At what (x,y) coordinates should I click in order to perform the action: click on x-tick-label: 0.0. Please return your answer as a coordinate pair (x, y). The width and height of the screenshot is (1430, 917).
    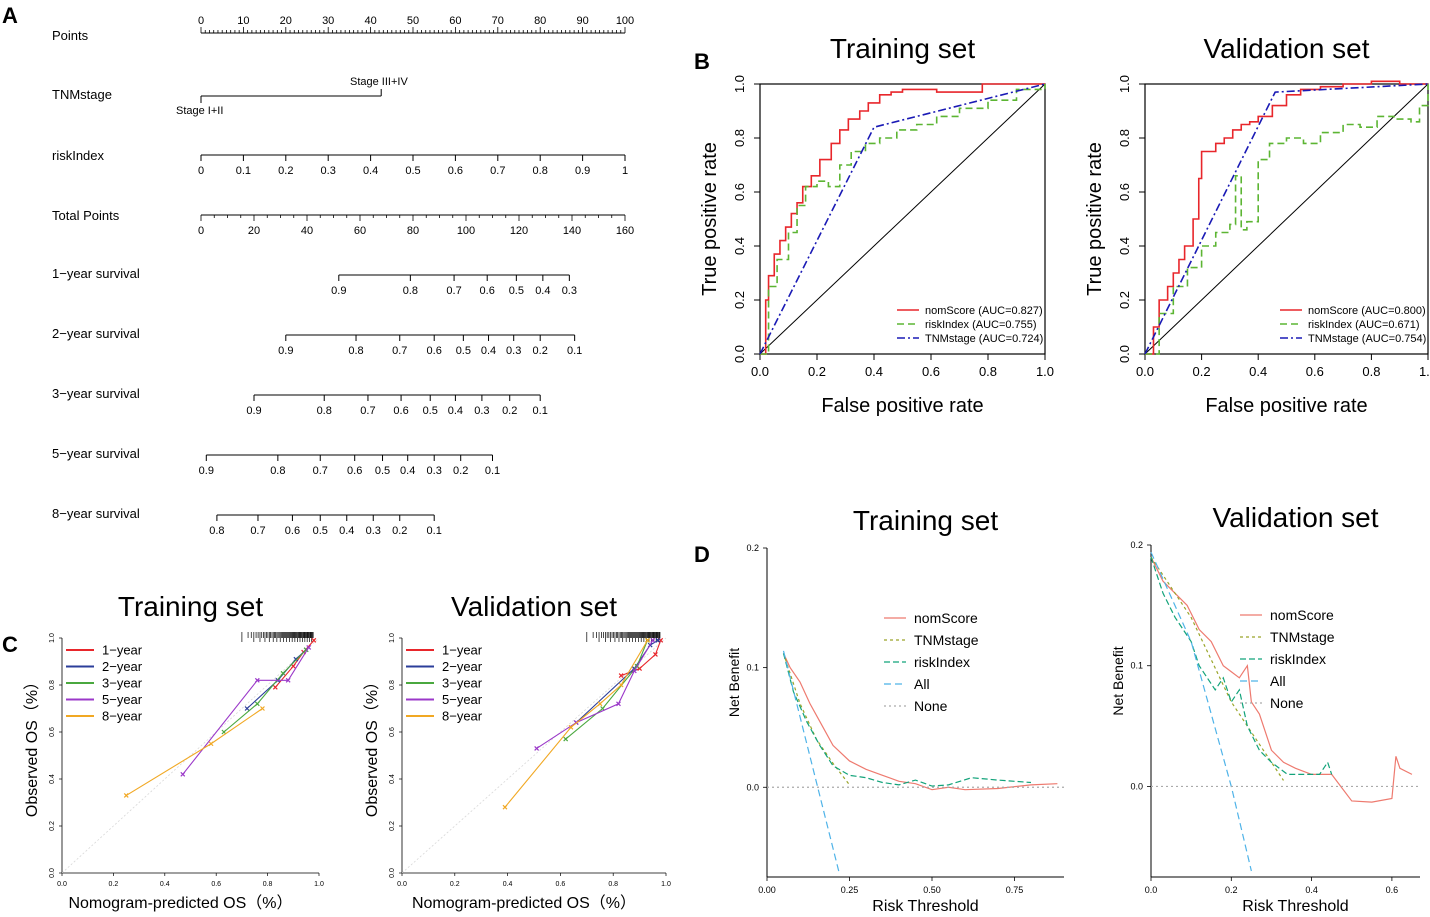
    Looking at the image, I should click on (62, 884).